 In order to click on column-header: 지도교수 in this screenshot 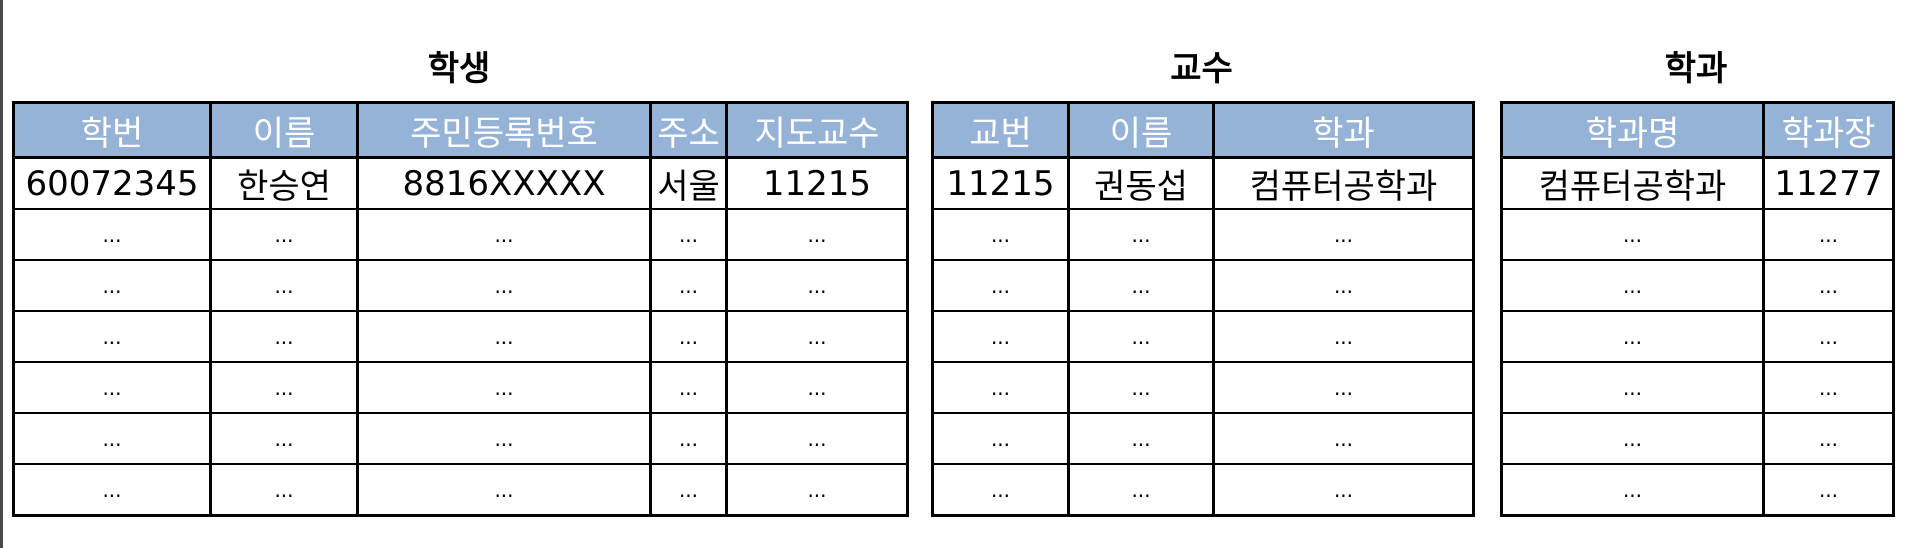, I will do `click(816, 130)`.